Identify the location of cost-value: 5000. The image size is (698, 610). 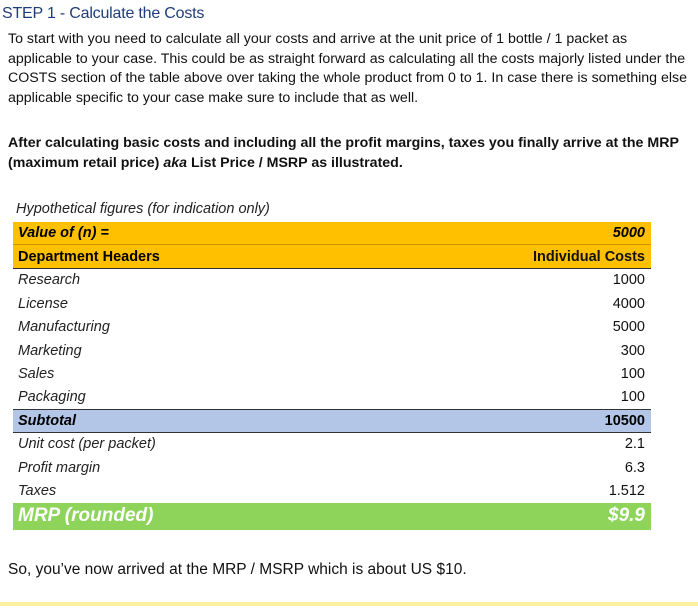
(628, 327).